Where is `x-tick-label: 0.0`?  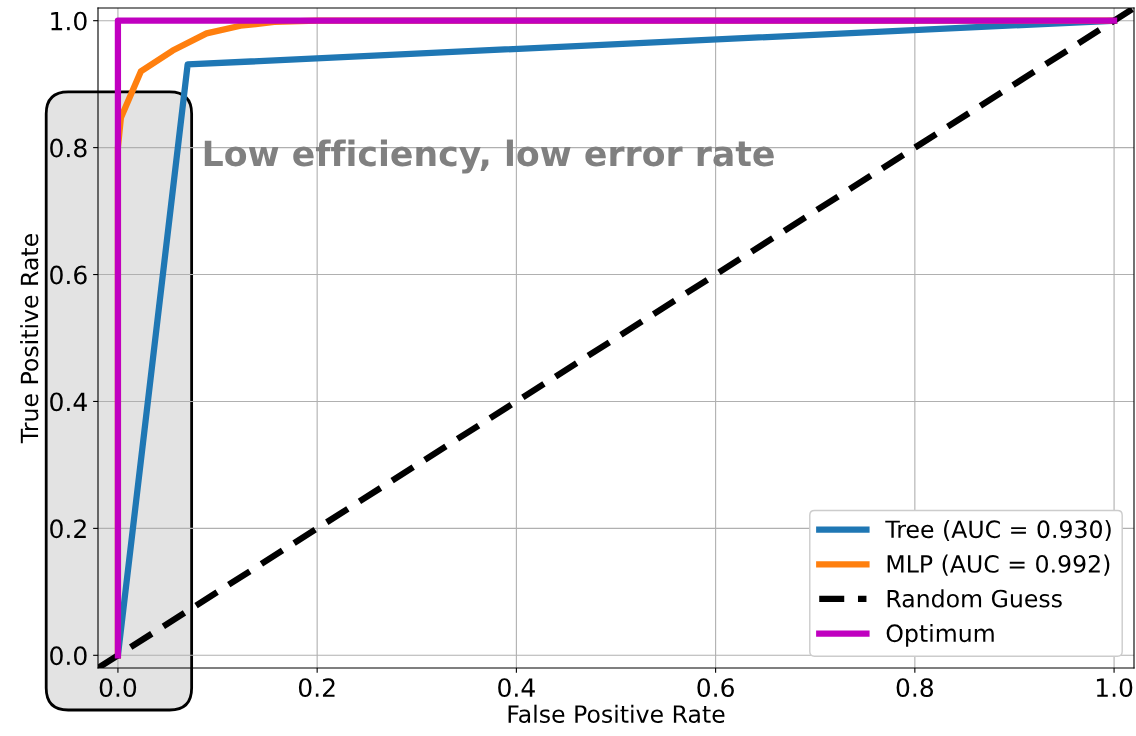 x-tick-label: 0.0 is located at coordinates (118, 688).